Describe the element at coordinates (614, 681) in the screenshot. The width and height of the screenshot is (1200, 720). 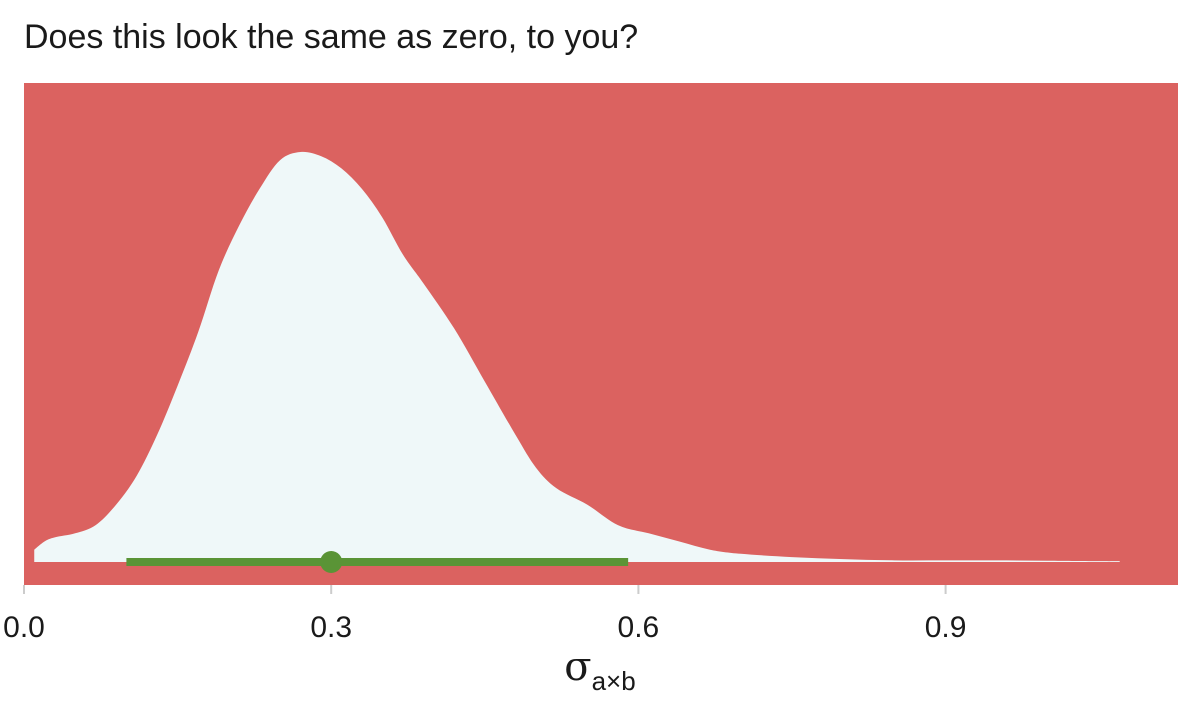
I see `x-axis-label-subscript: a×b` at that location.